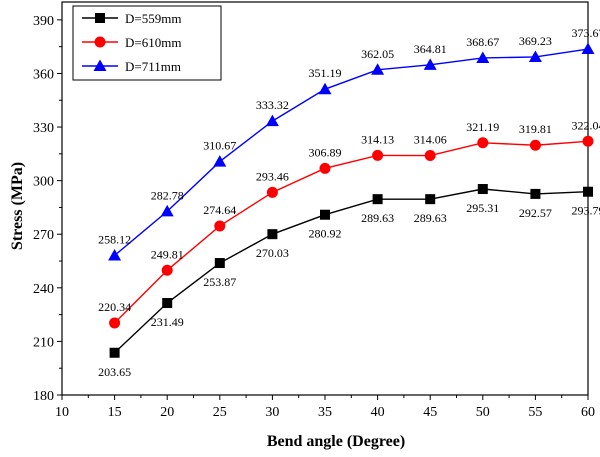 Image resolution: width=600 pixels, height=457 pixels. Describe the element at coordinates (17, 206) in the screenshot. I see `y-axis-title: Stress (MPa)` at that location.